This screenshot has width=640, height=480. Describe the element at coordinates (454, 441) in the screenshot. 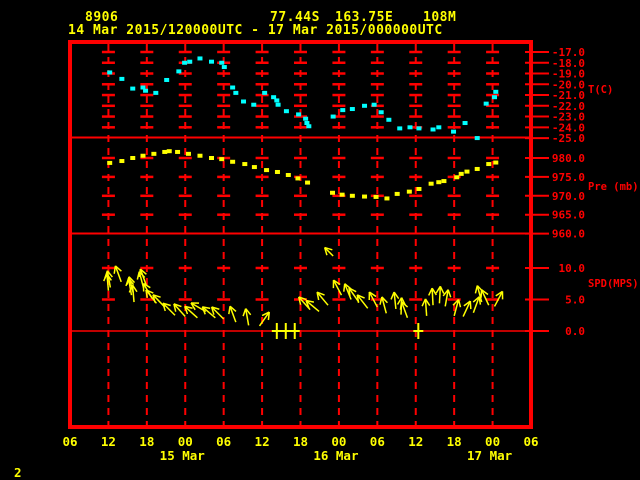

I see `hour-label: 18` at that location.